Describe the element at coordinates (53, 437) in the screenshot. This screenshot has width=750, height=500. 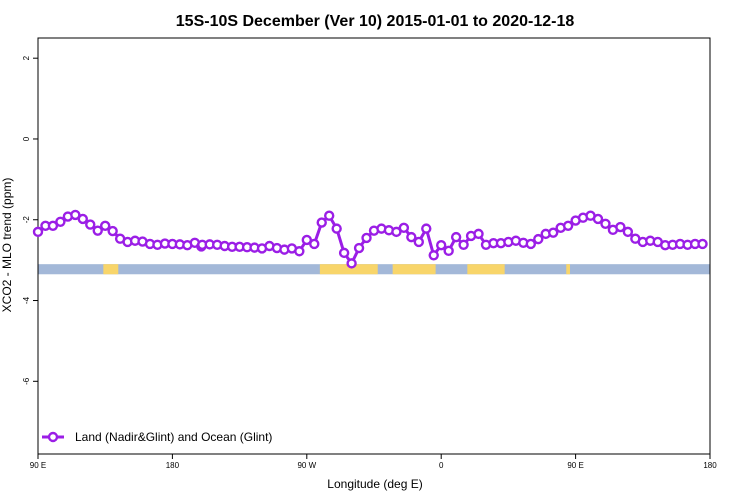
I see `legend-marker-swatch` at that location.